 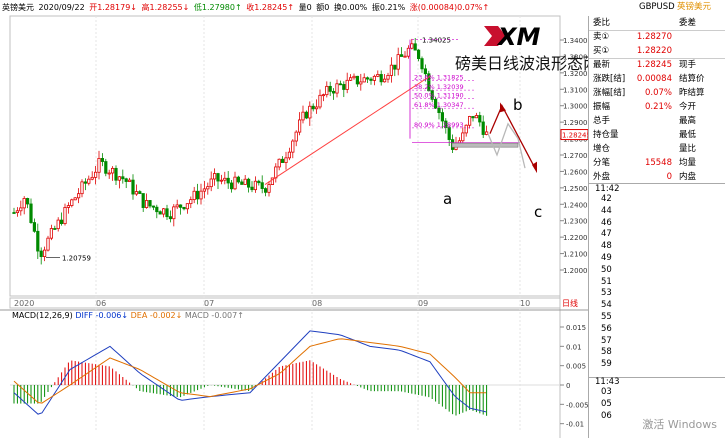 What do you see at coordinates (669, 177) in the screenshot?
I see `quote-value: 0` at bounding box center [669, 177].